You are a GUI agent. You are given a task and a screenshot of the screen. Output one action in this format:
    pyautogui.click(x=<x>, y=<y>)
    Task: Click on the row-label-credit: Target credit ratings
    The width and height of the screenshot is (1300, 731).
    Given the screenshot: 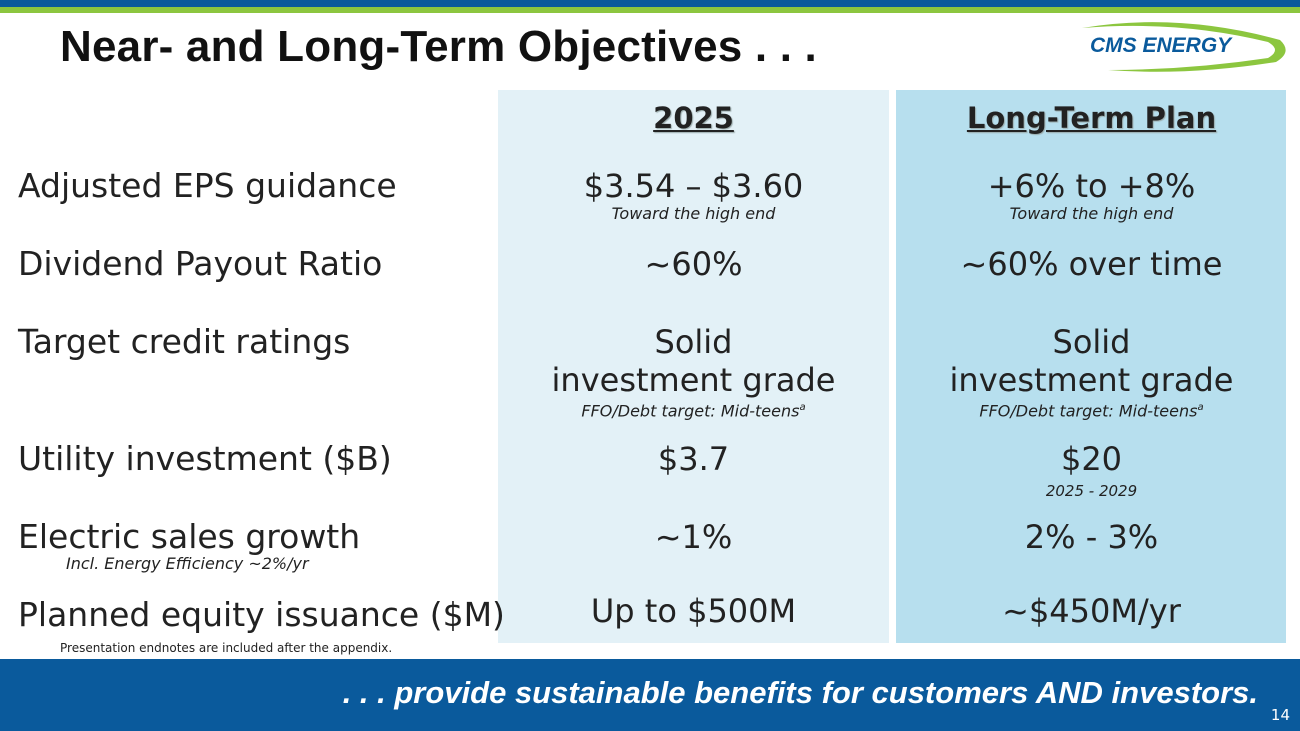 What is the action you would take?
    pyautogui.click(x=184, y=341)
    